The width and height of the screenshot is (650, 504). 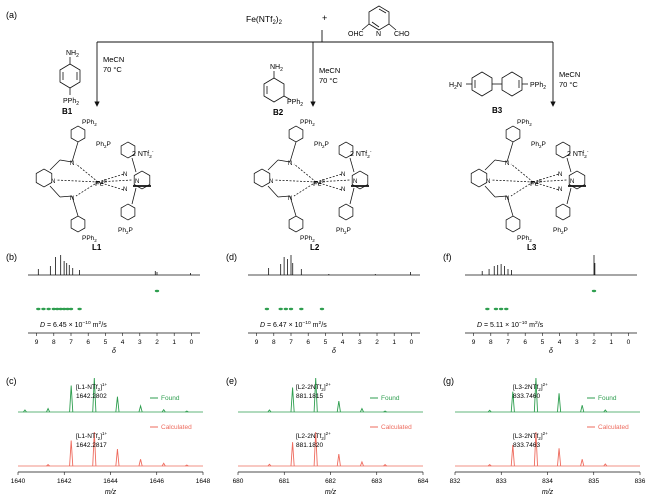 What do you see at coordinates (309, 445) in the screenshot?
I see `calc-mz: 881.1820` at bounding box center [309, 445].